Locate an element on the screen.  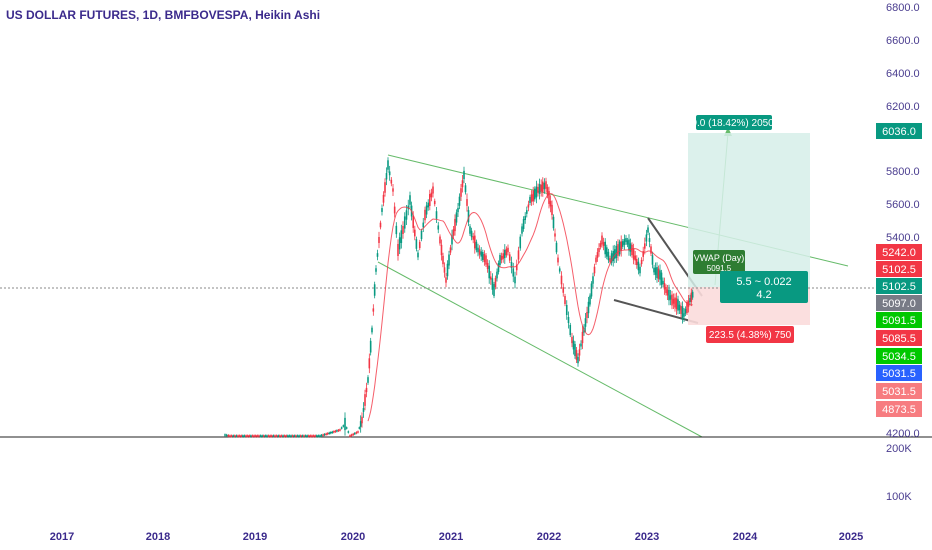
moving-average-line is located at coordinates (530, 307).